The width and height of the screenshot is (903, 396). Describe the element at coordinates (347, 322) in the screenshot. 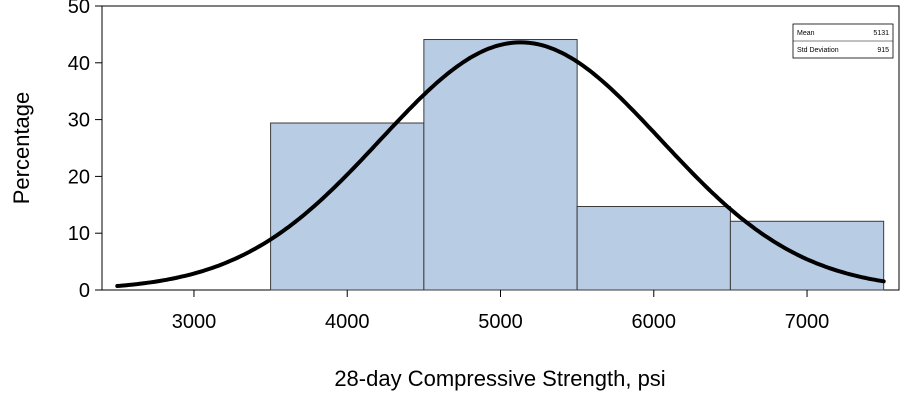

I see `x-tick-label: 4000` at that location.